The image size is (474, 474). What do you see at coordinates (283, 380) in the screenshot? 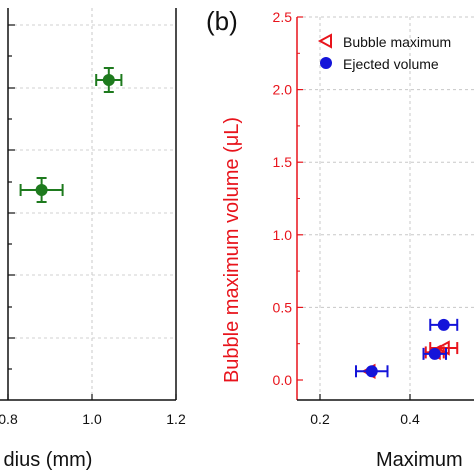
I see `y-tick-label: 0.0` at bounding box center [283, 380].